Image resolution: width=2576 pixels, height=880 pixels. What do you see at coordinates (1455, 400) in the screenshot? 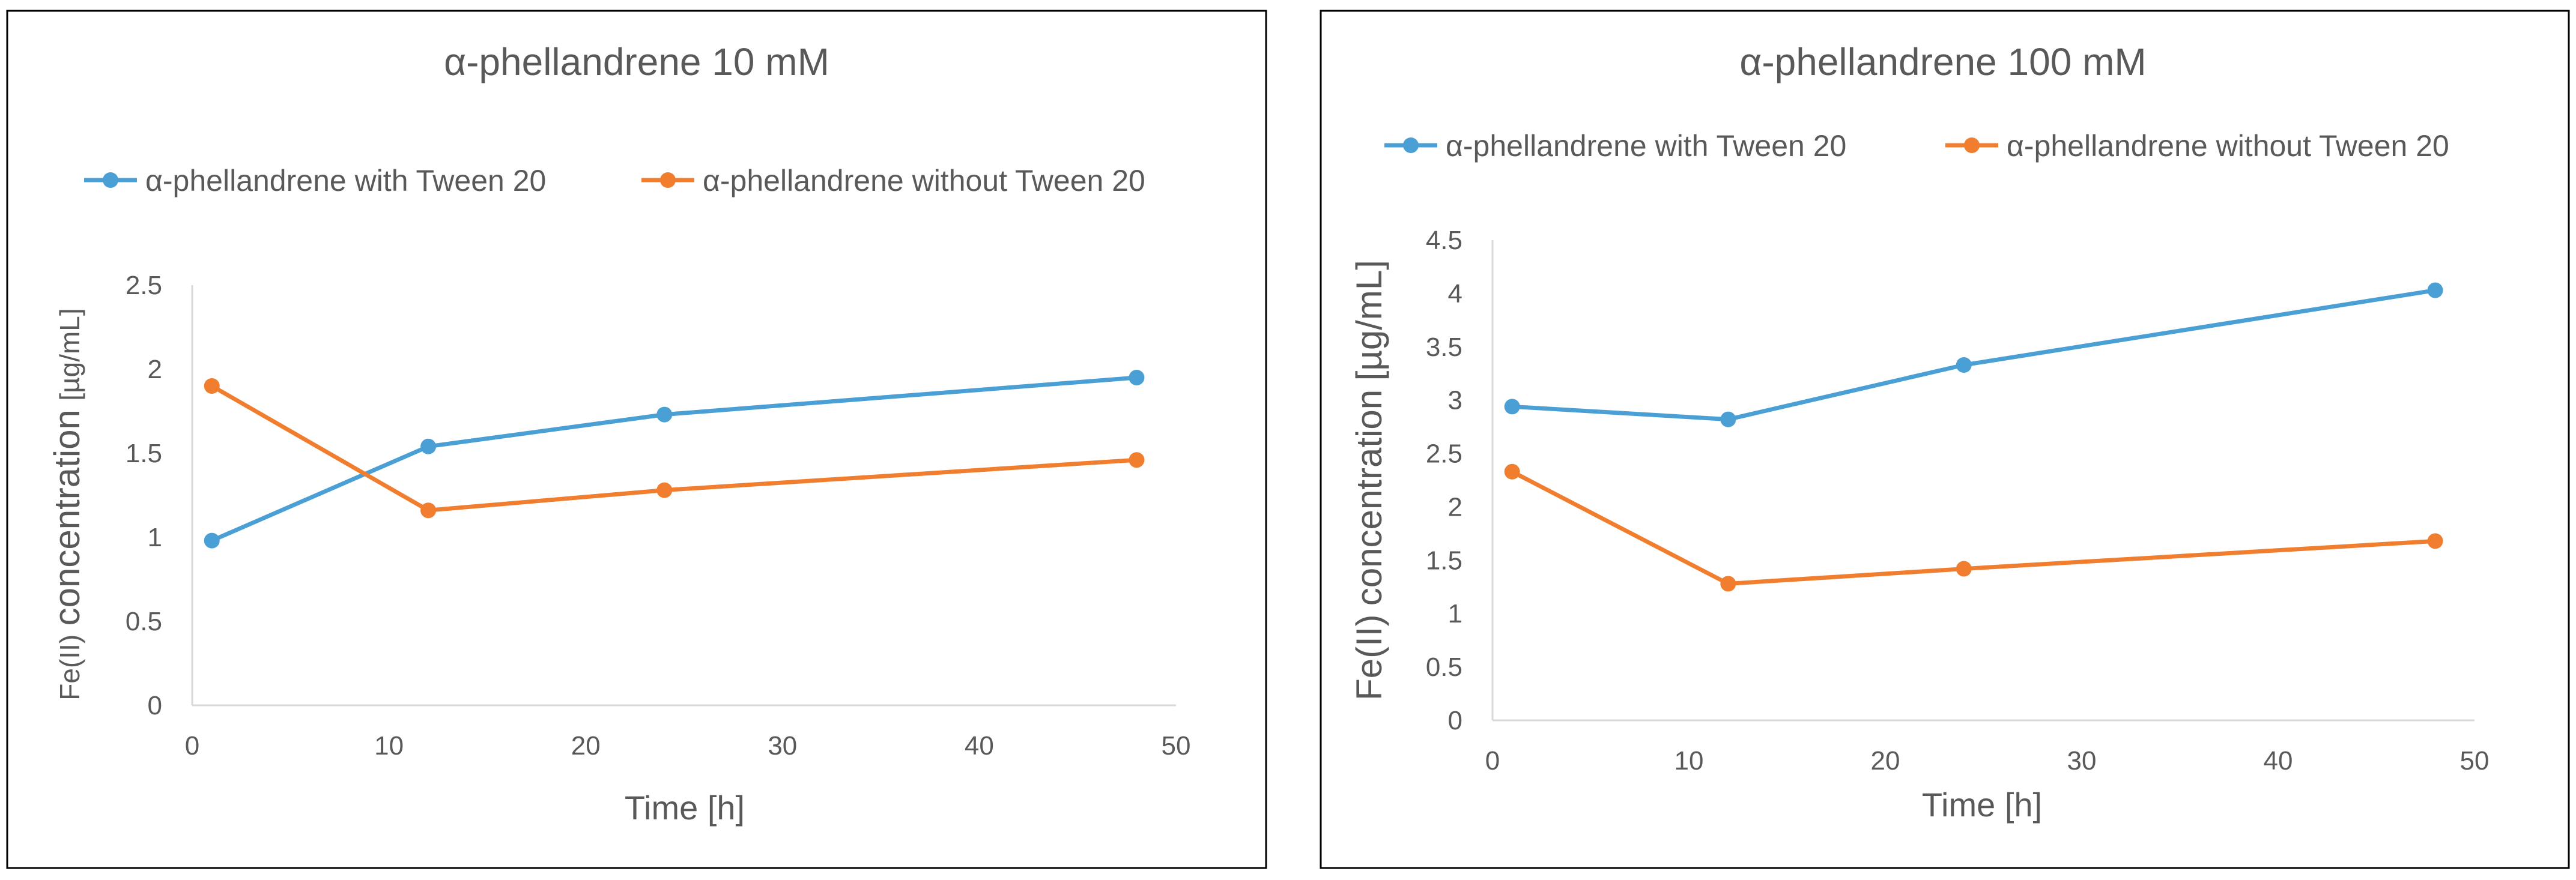
I see `y-tick-label: 3` at bounding box center [1455, 400].